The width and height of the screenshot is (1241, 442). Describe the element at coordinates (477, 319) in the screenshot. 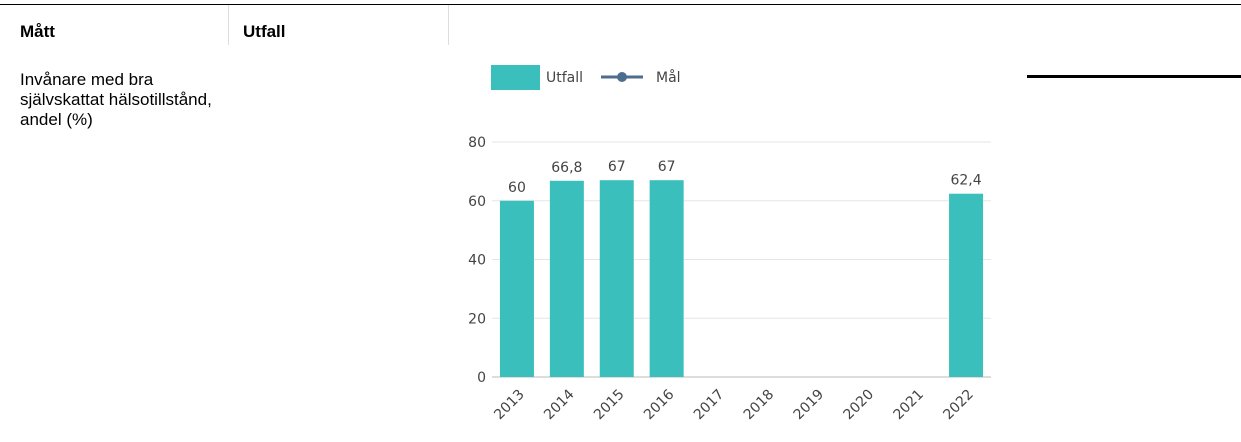

I see `y-tick-label: 20` at that location.